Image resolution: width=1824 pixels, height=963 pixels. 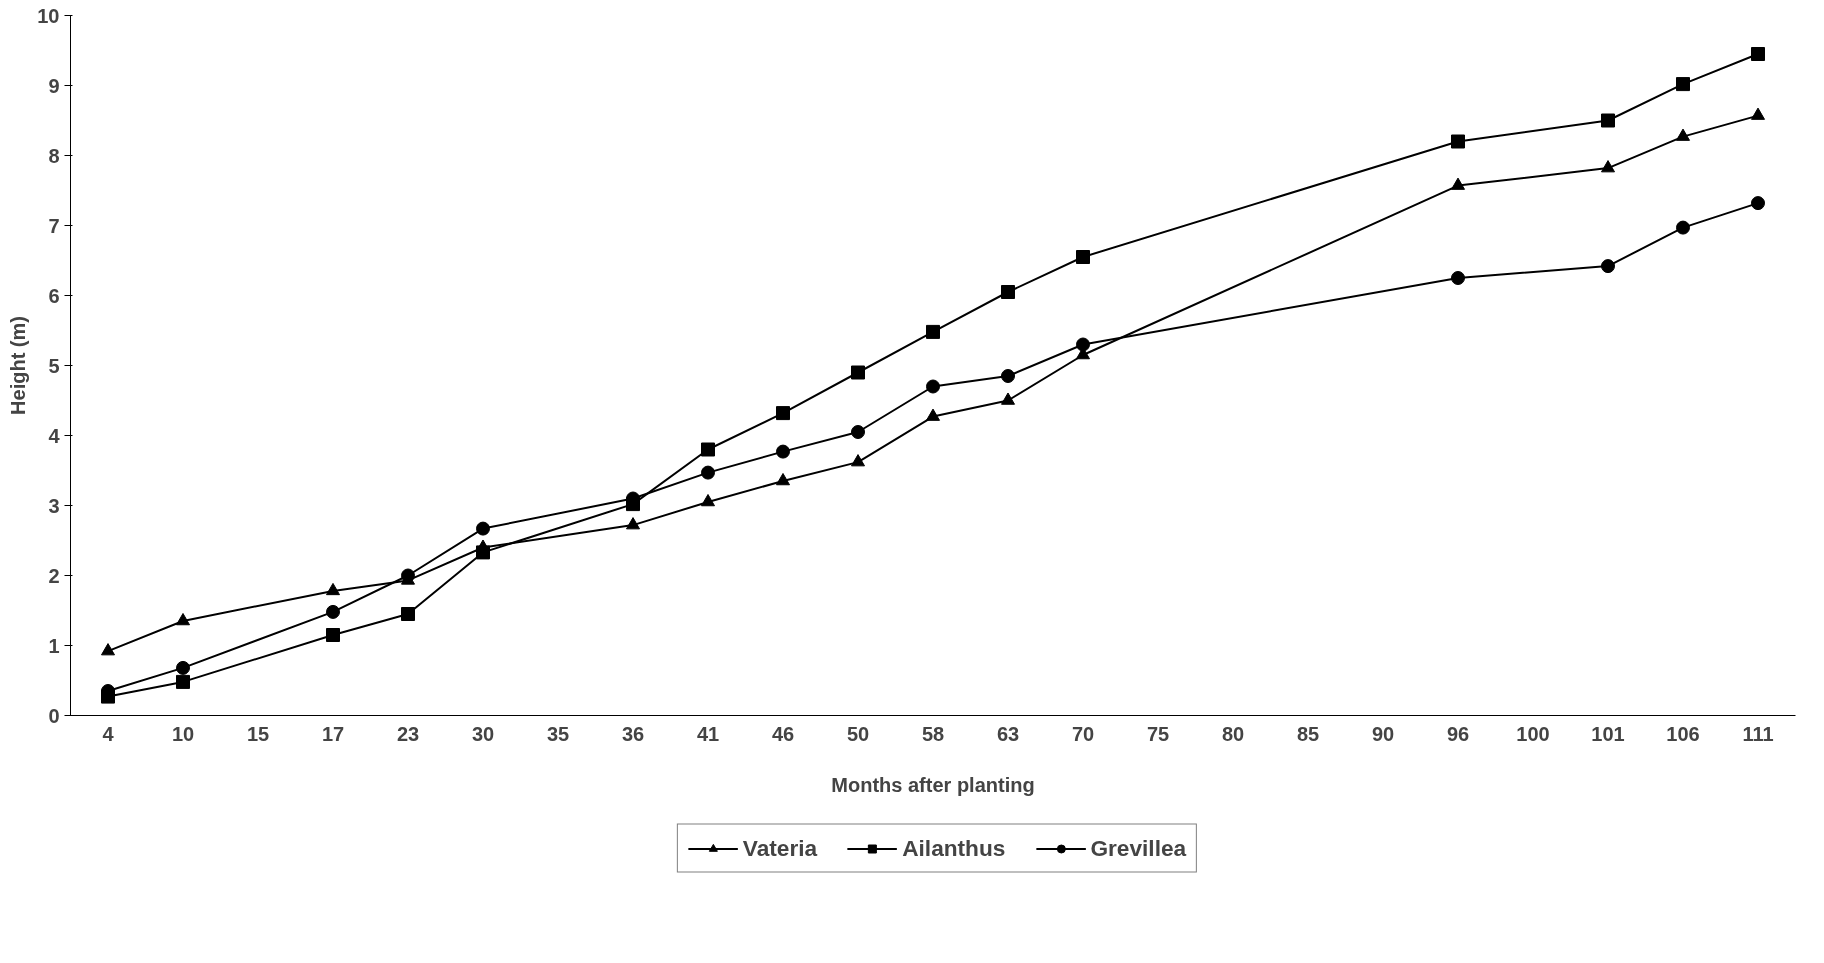 I want to click on y-tick-label: 0, so click(x=54, y=715).